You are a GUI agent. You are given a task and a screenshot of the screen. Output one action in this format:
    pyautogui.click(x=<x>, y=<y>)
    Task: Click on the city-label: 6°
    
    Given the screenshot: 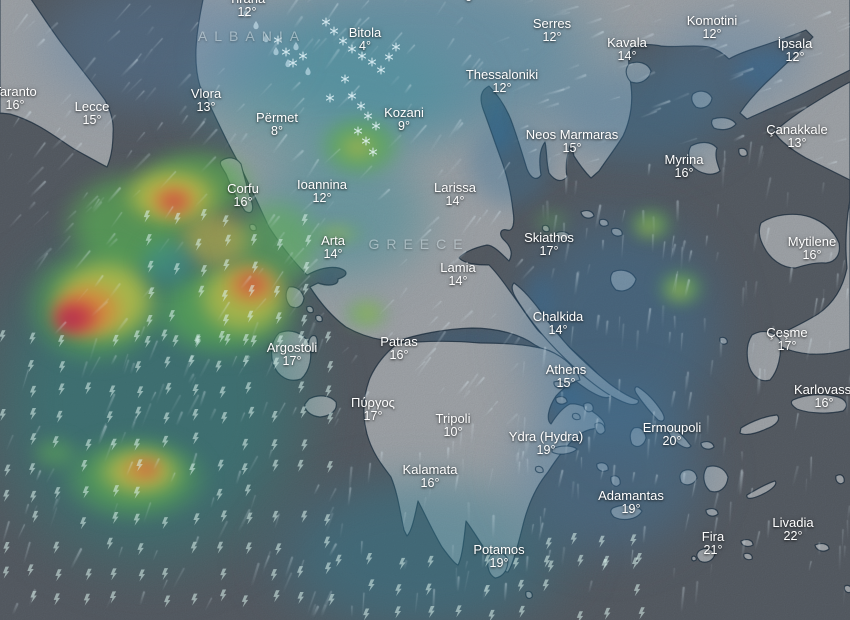 What is the action you would take?
    pyautogui.click(x=471, y=2)
    